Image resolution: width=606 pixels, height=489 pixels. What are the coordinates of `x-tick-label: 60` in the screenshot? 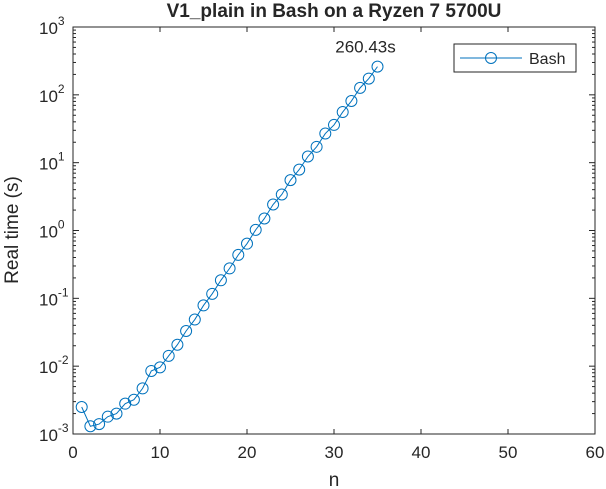 It's located at (595, 452).